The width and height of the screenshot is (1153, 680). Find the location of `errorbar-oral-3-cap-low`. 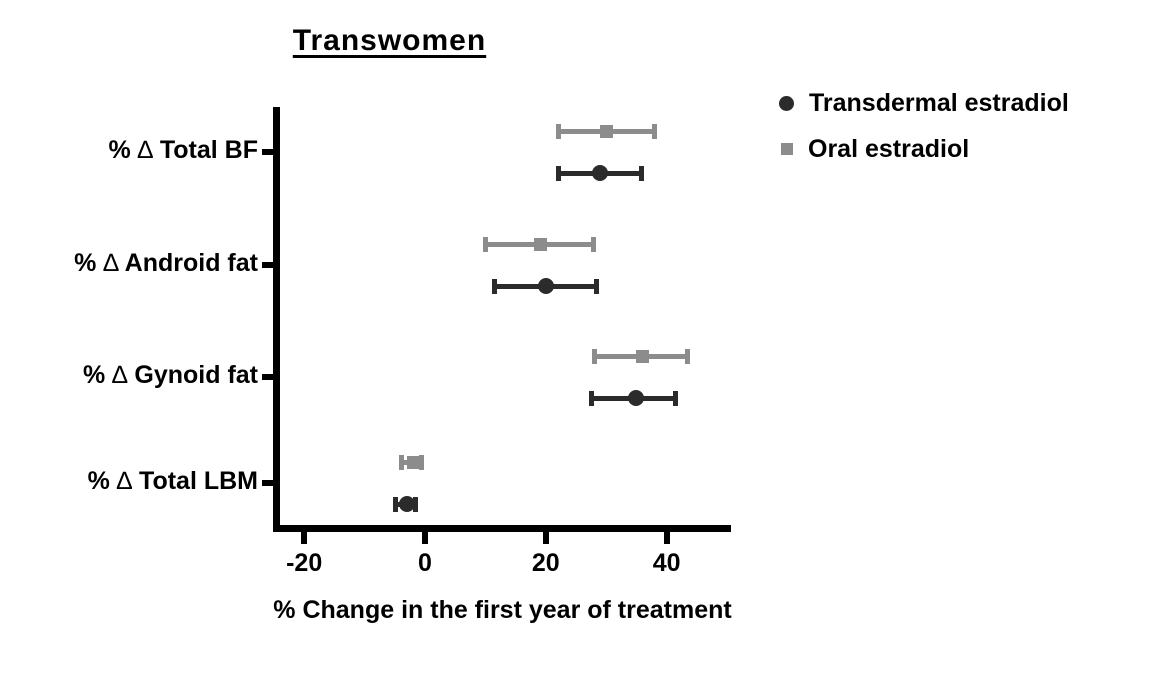

errorbar-oral-3-cap-low is located at coordinates (401, 462).